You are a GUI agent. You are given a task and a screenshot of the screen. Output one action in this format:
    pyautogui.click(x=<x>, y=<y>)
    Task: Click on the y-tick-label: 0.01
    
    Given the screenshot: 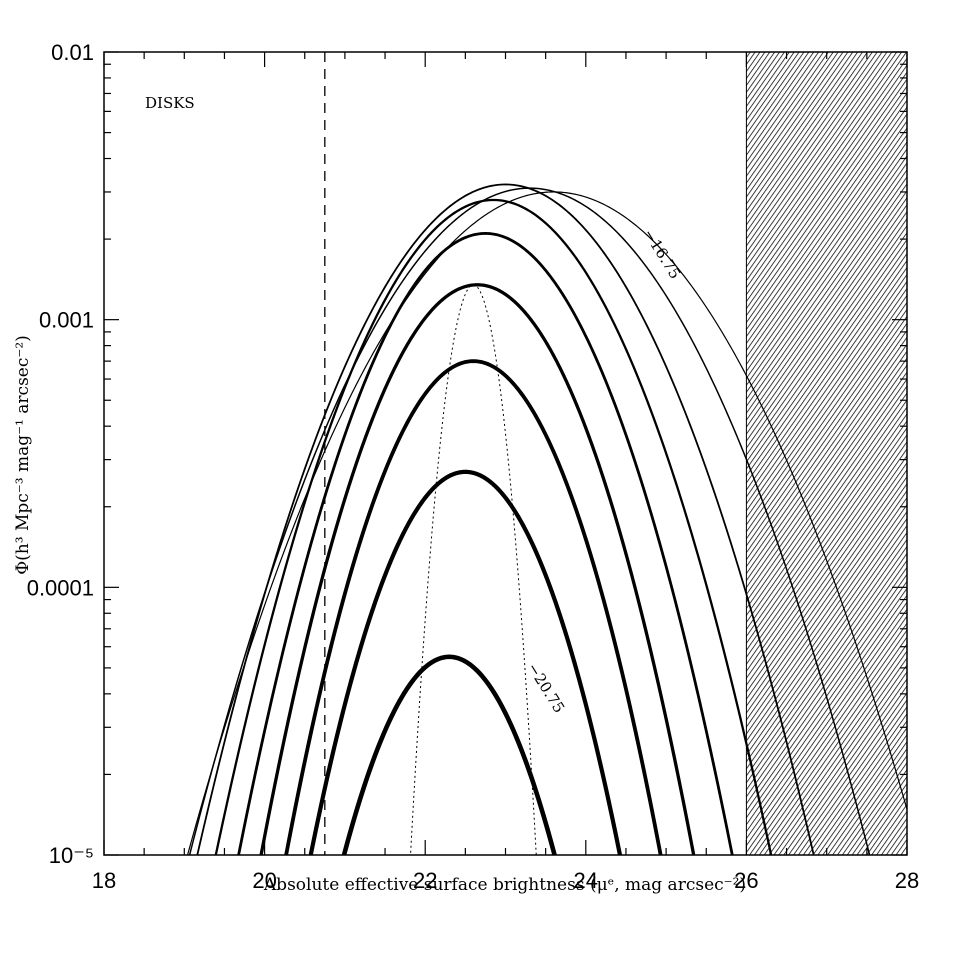 What is the action you would take?
    pyautogui.click(x=72, y=52)
    